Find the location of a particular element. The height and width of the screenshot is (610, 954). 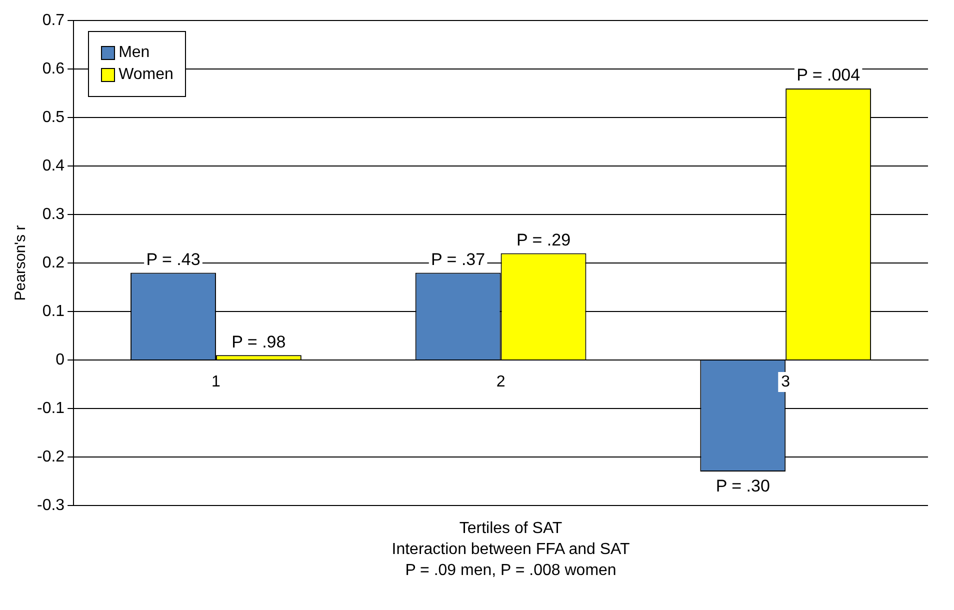

y-tick-label: 0.2 is located at coordinates (53, 263).